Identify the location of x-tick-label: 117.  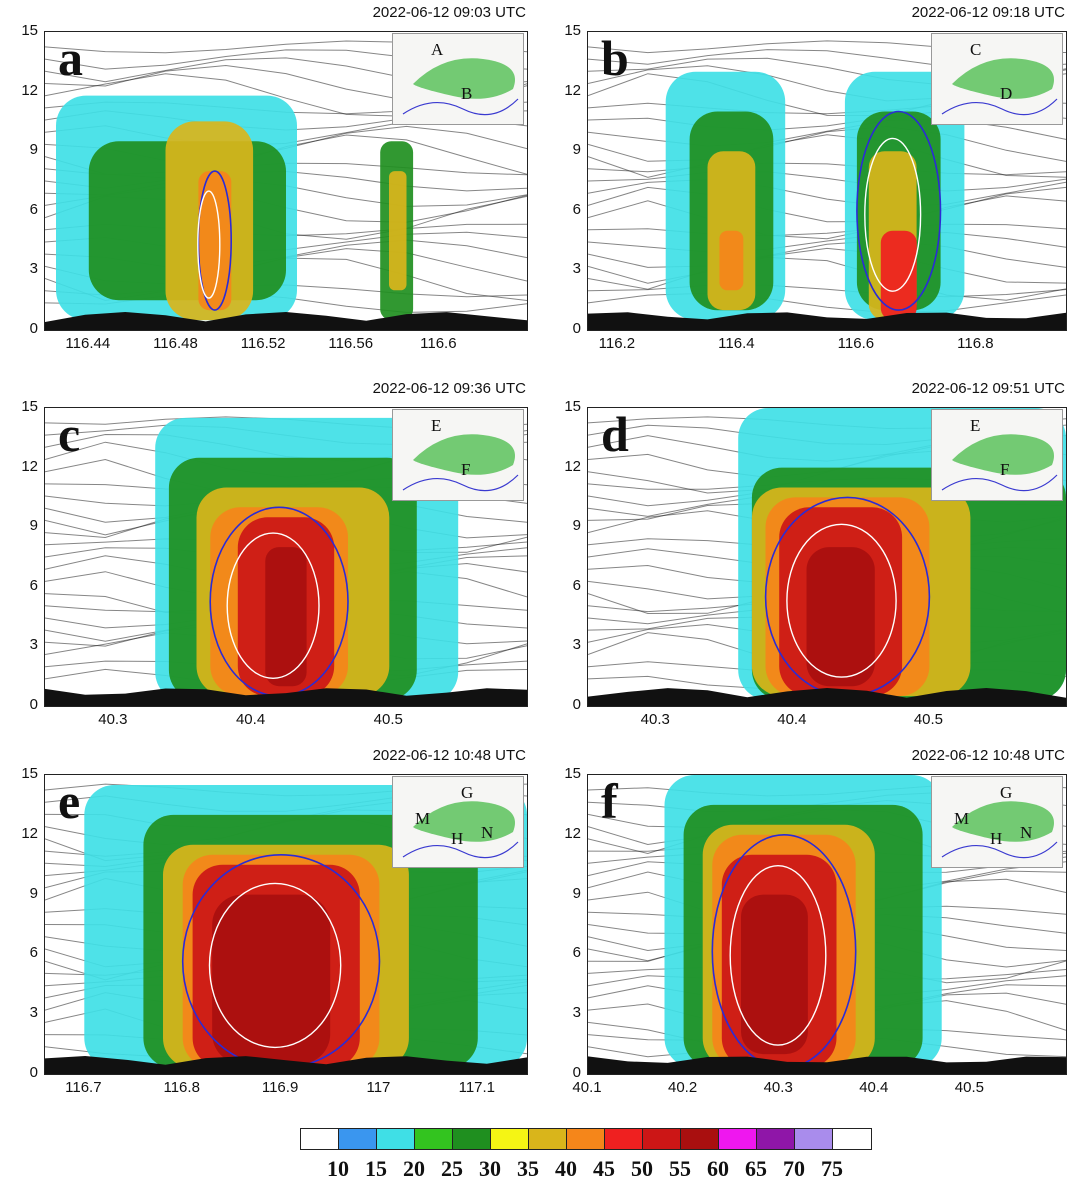
(378, 1087).